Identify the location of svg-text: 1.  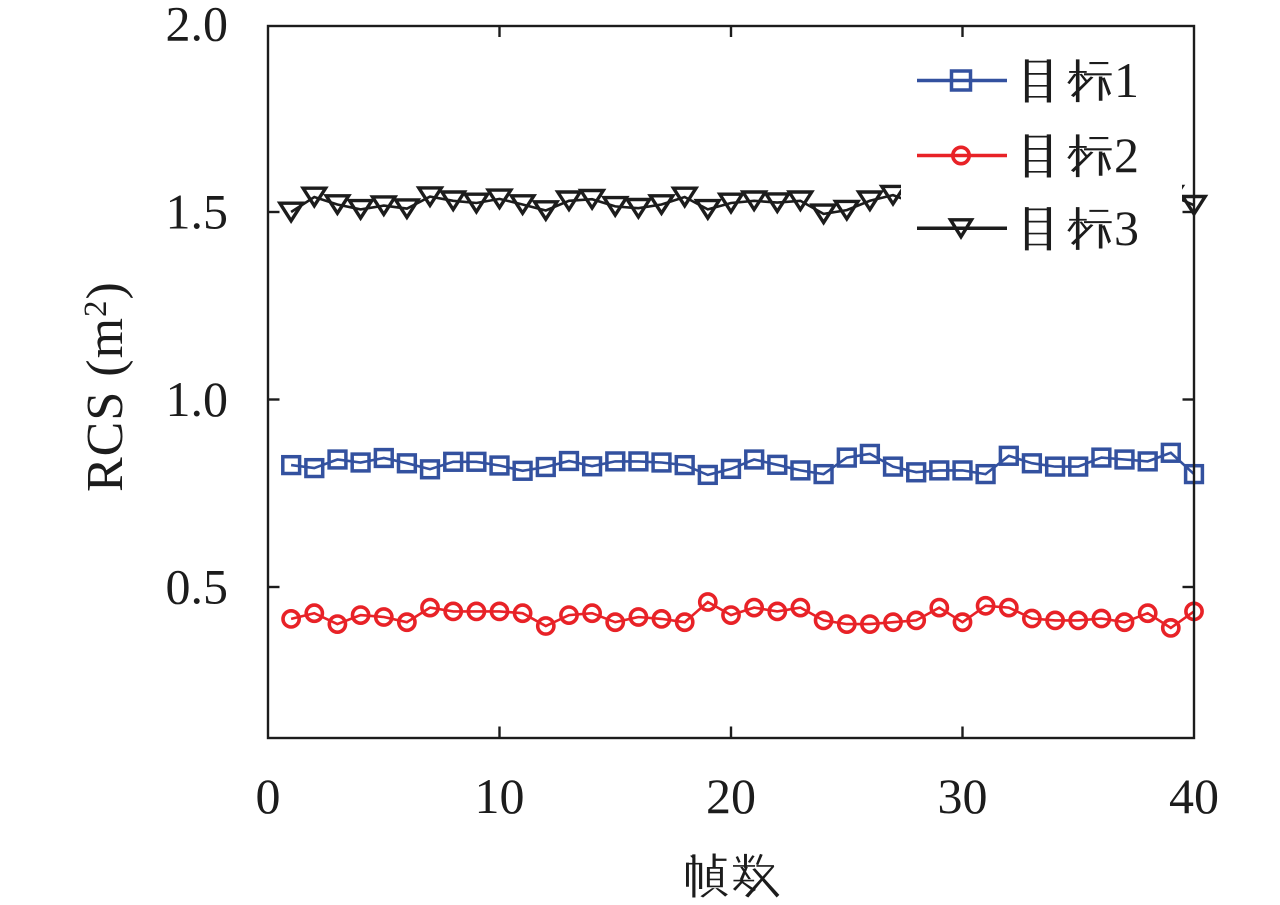
(1126, 80).